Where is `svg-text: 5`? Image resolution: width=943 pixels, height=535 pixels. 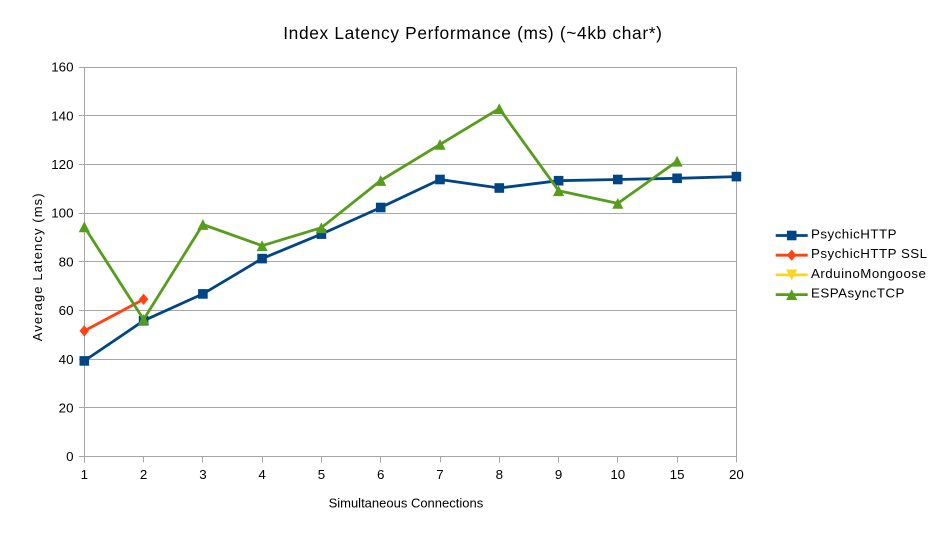
svg-text: 5 is located at coordinates (321, 474).